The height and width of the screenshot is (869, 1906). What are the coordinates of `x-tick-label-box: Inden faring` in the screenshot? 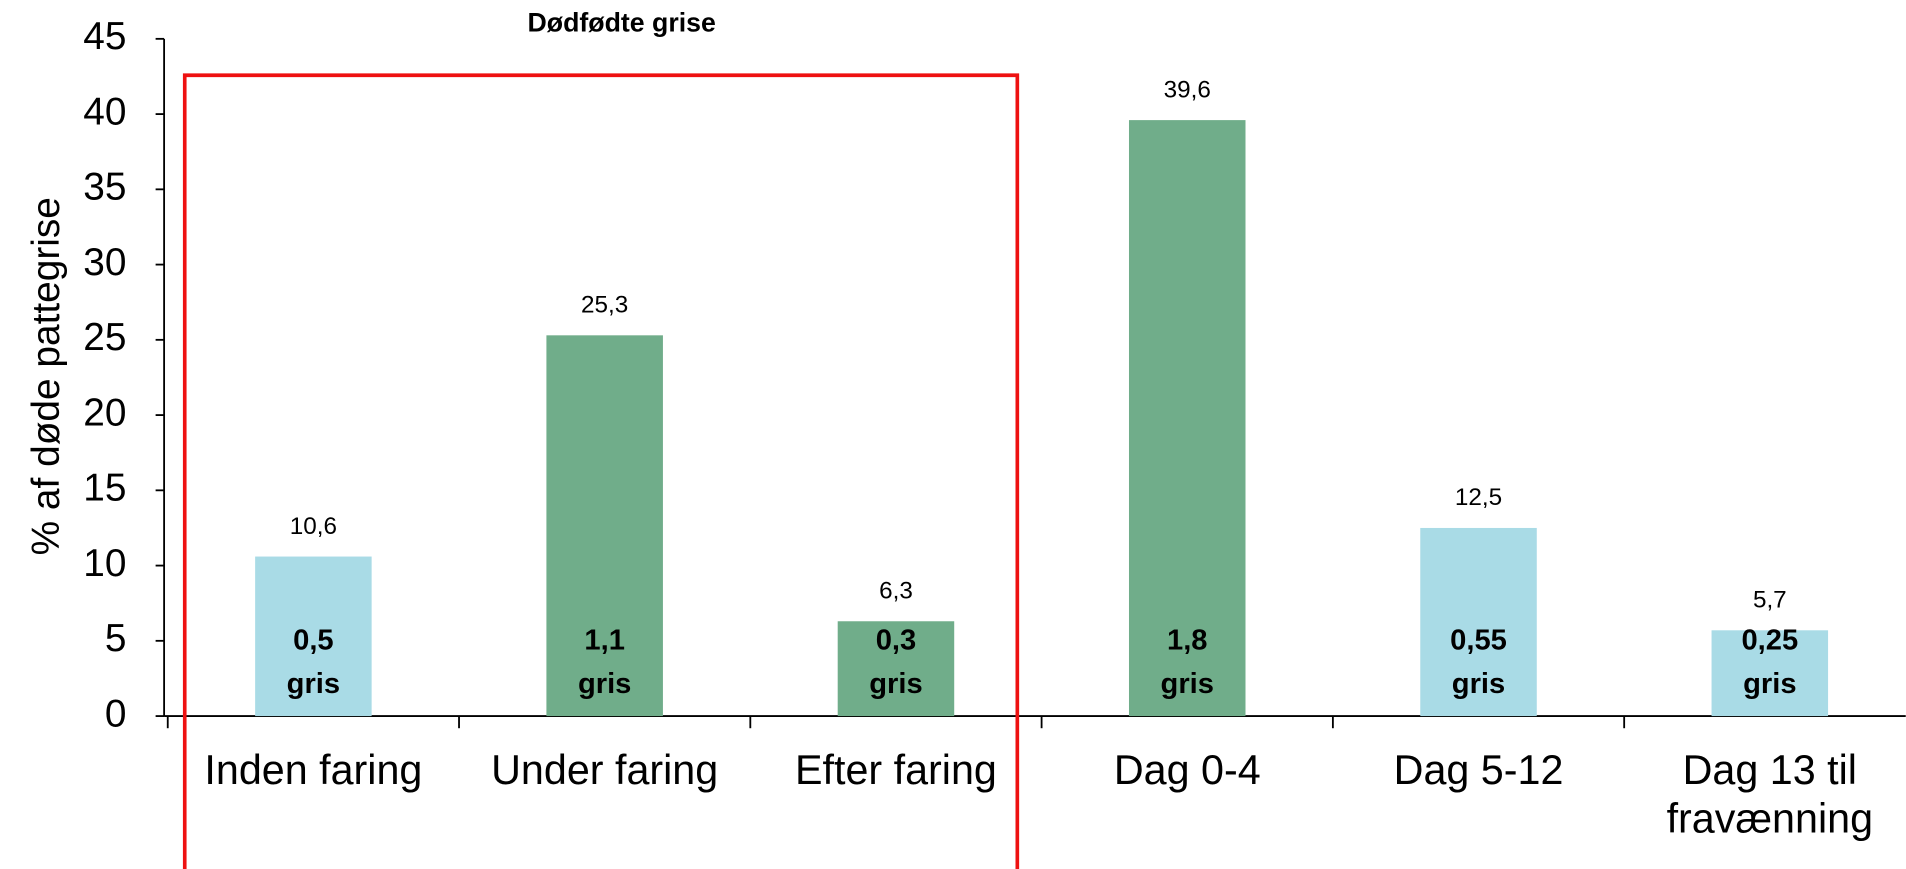 It's located at (313, 770).